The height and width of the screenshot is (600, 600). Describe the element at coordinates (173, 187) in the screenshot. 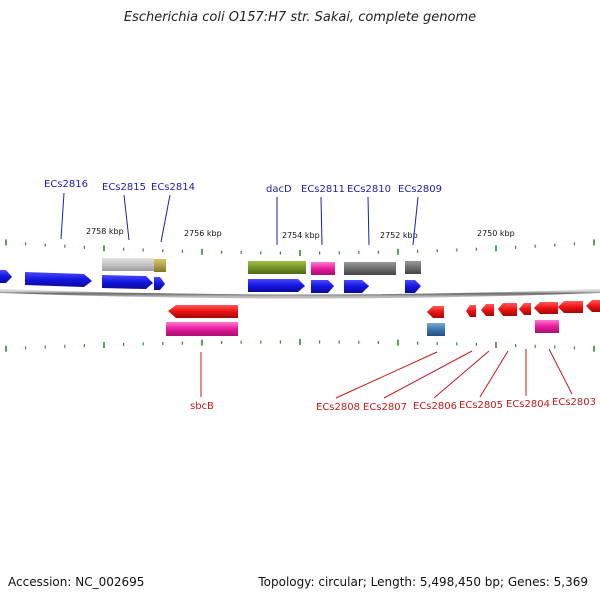

I see `label-ecs2814: ECs2814` at that location.